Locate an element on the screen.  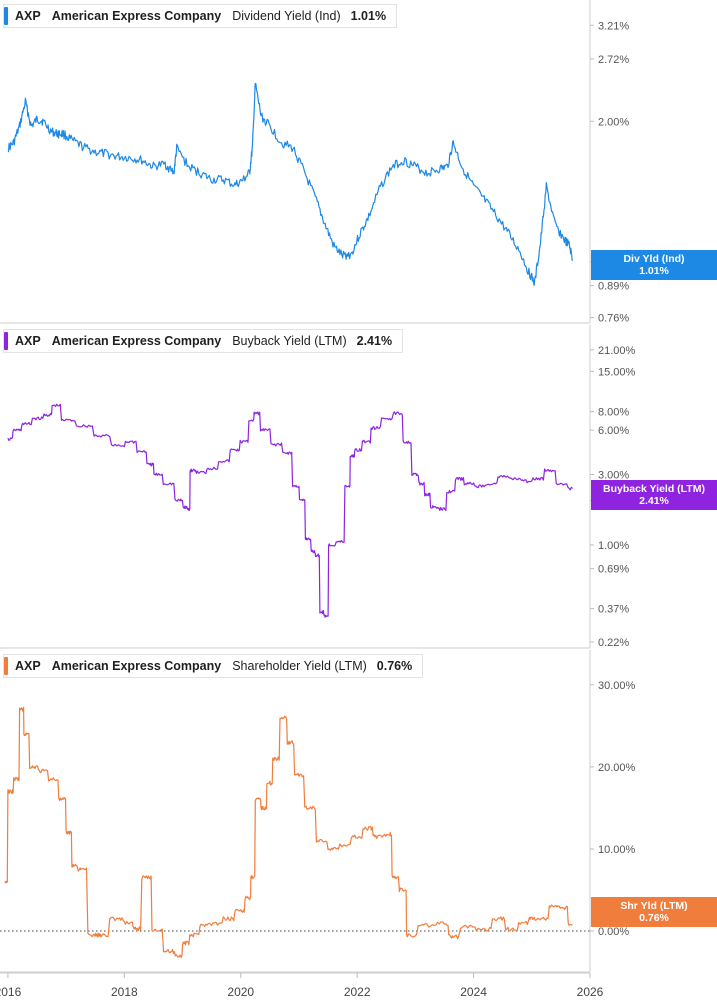
x-tick-label: 2018 is located at coordinates (124, 992).